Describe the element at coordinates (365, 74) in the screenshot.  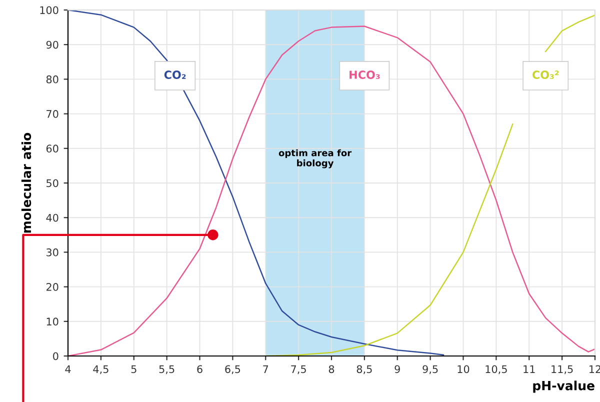
I see `text: HCO₃` at that location.